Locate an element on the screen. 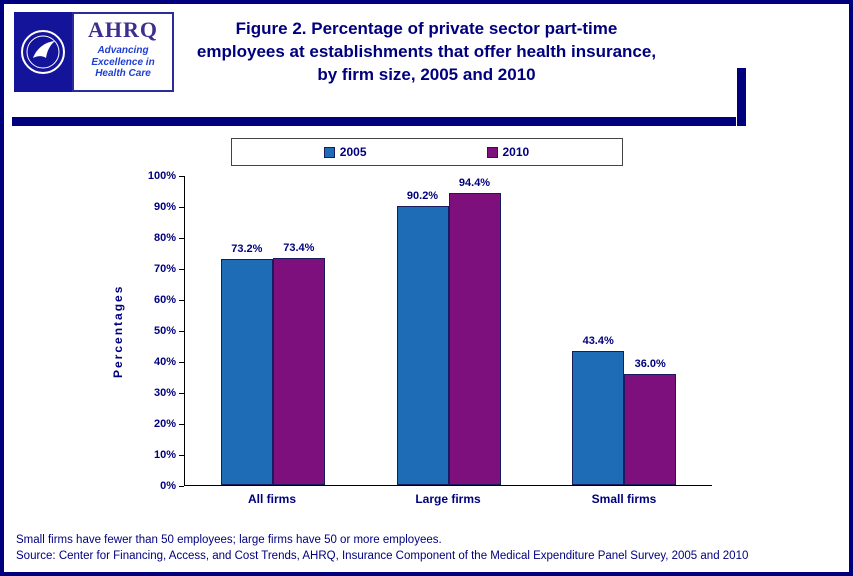 The image size is (853, 576). hhs-seal-icon is located at coordinates (43, 52).